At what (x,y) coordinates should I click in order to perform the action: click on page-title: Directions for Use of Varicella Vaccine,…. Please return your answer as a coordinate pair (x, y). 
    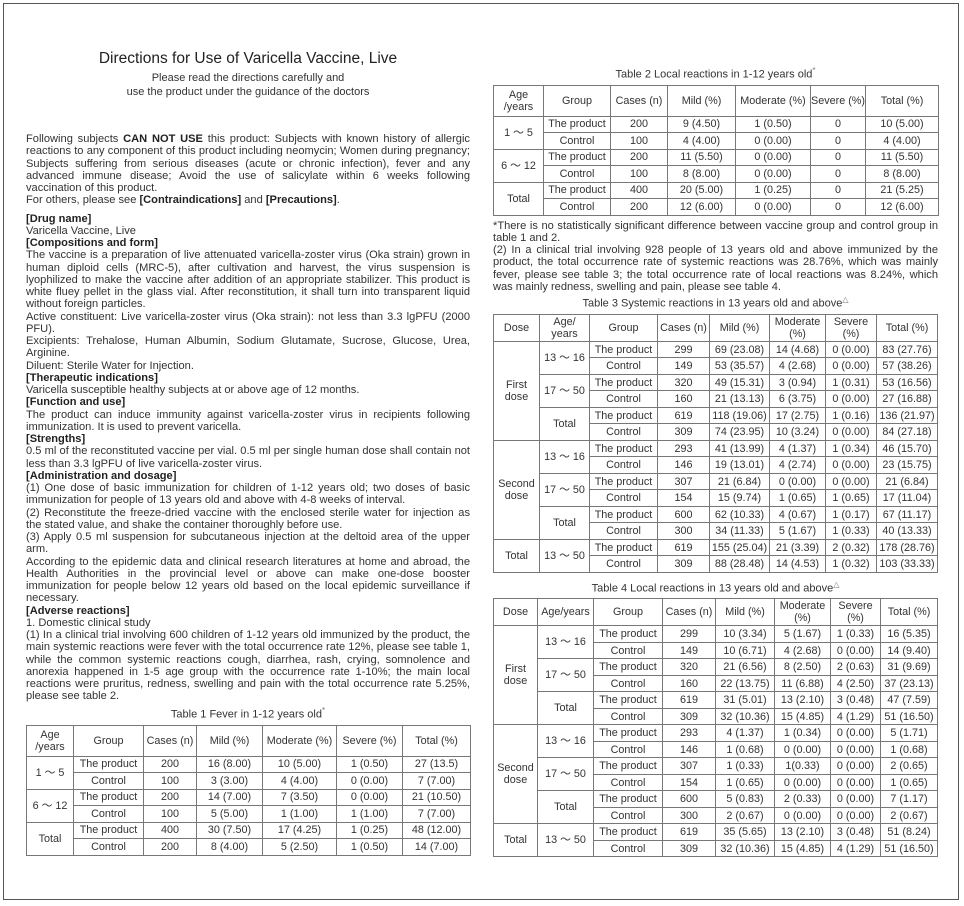
    Looking at the image, I should click on (248, 58).